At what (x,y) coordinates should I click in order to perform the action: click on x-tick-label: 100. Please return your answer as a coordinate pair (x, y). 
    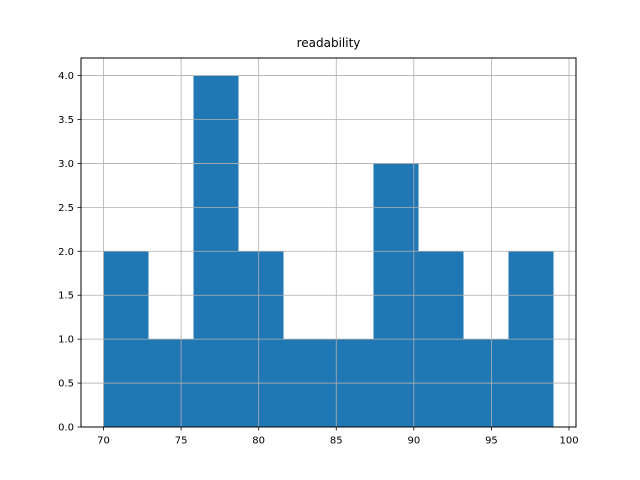
    Looking at the image, I should click on (568, 441).